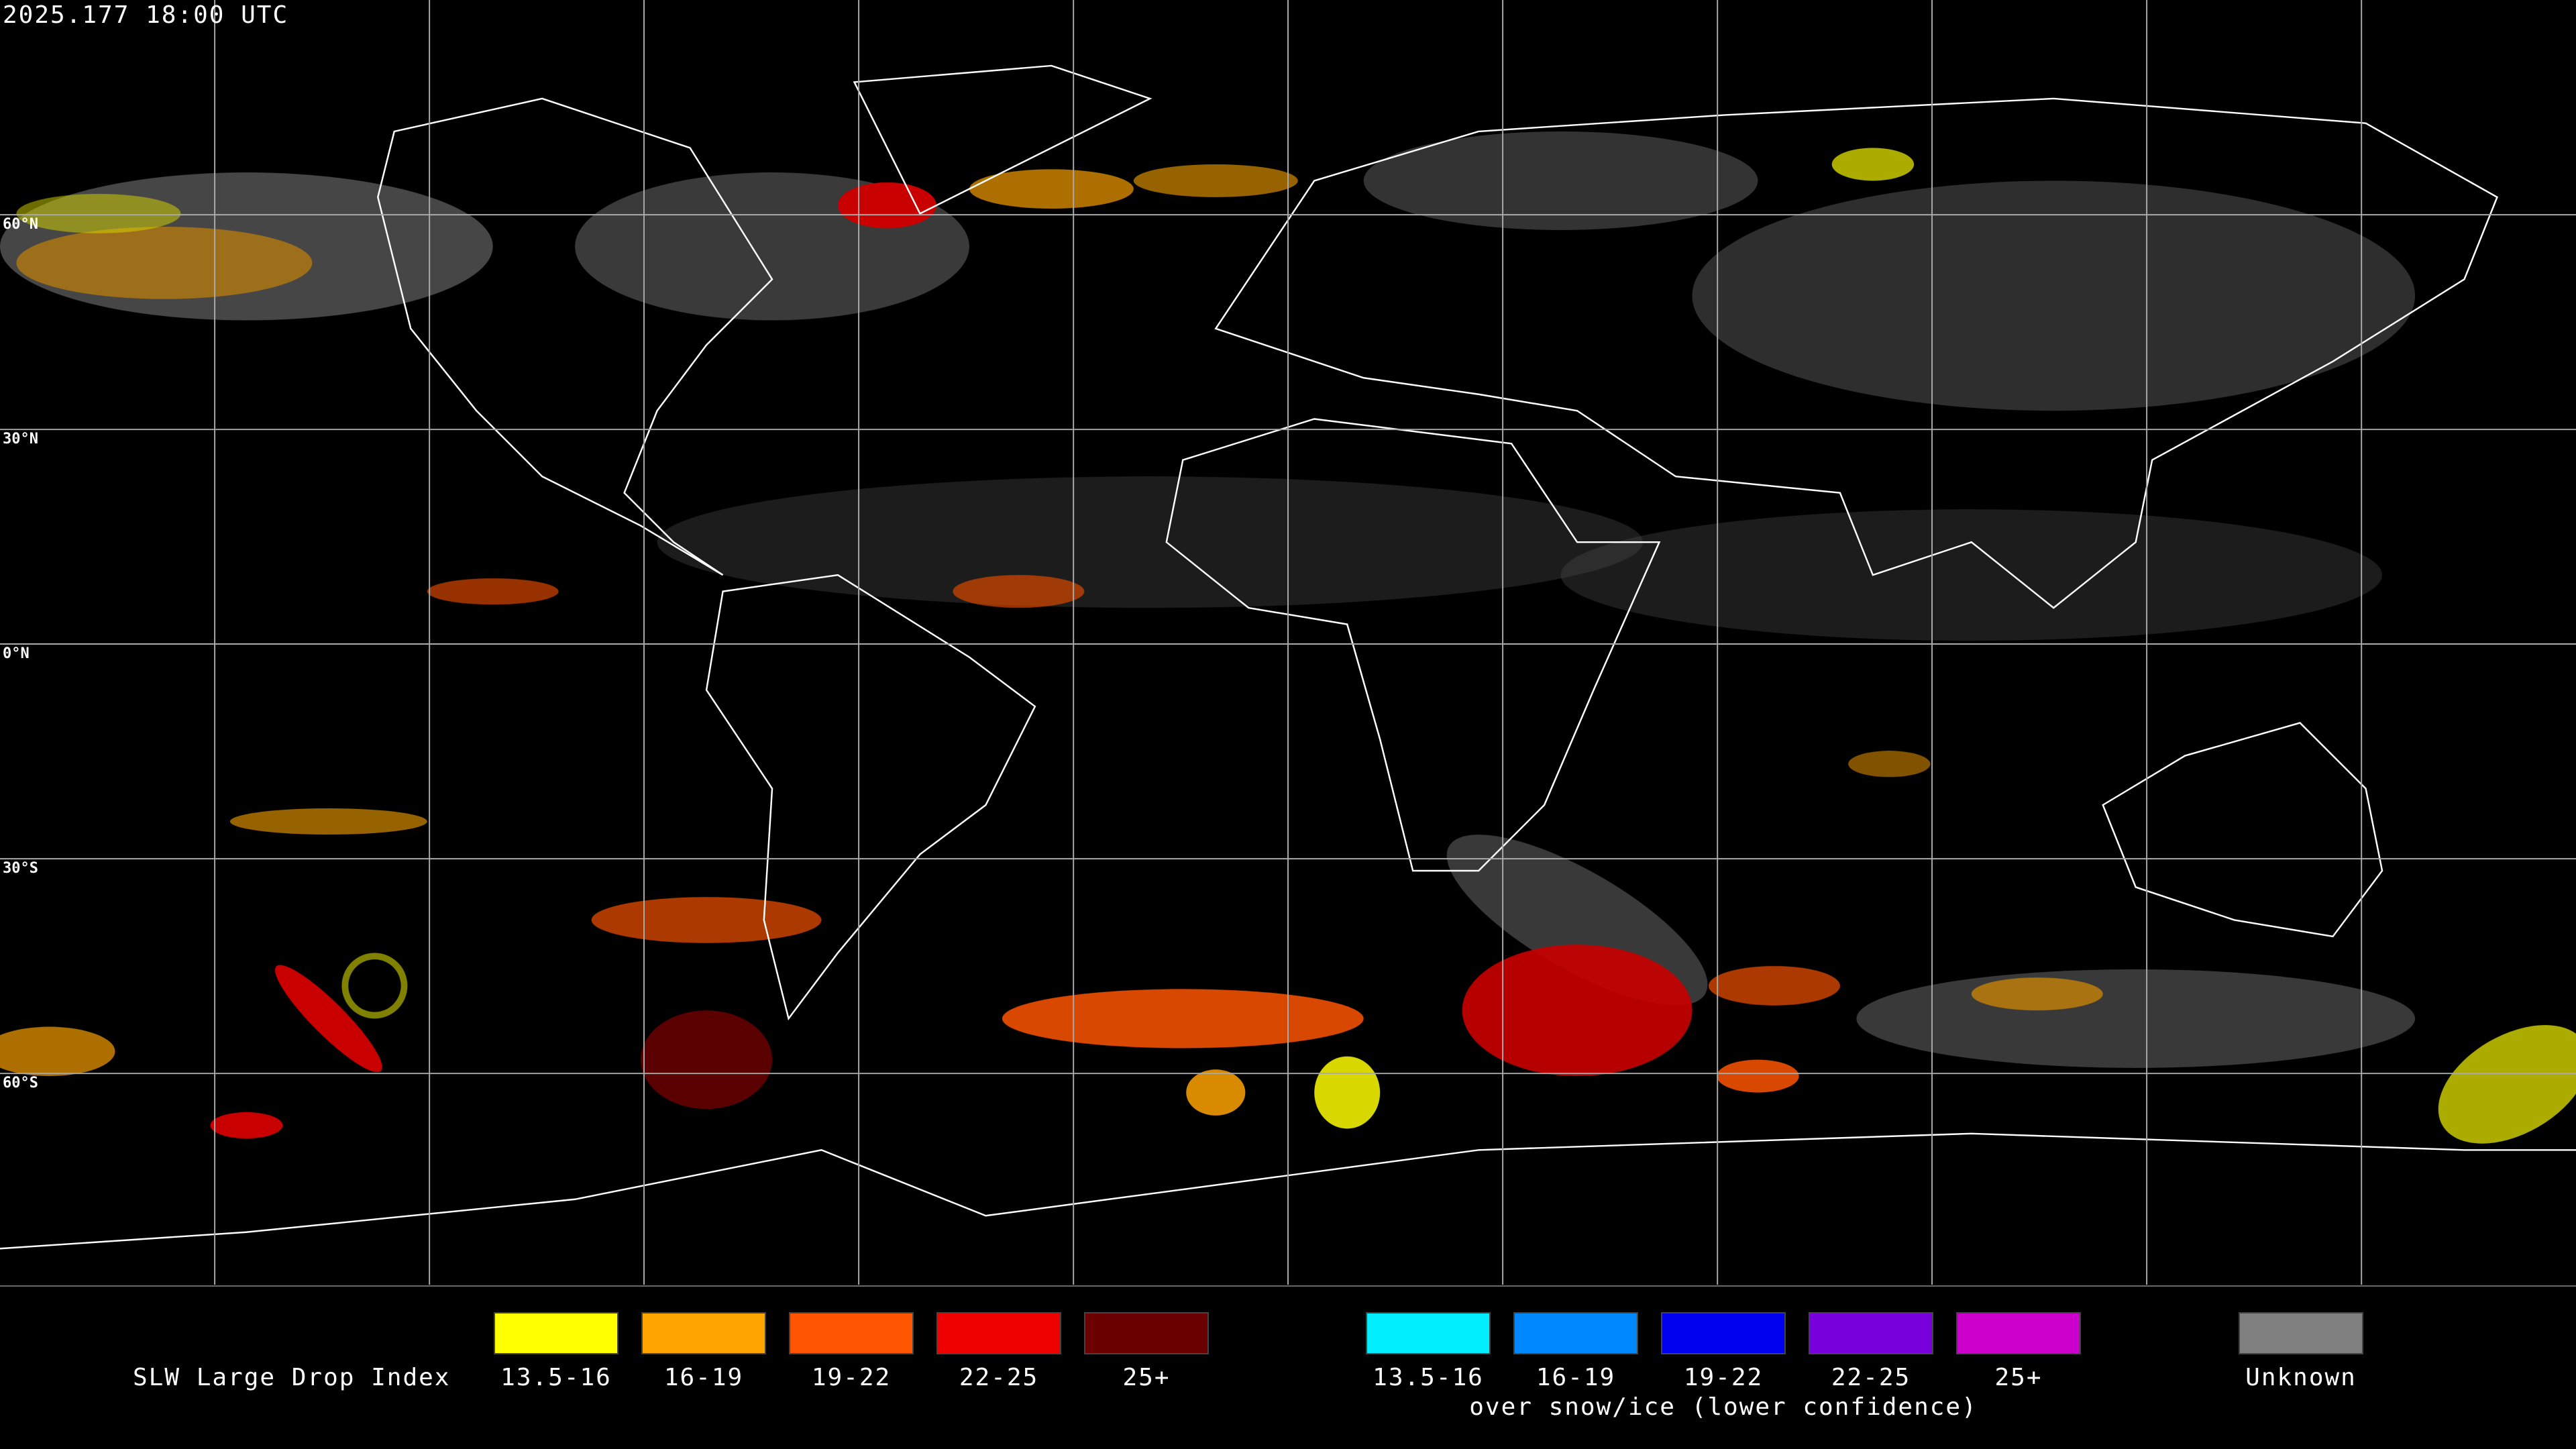  What do you see at coordinates (20, 868) in the screenshot?
I see `latitude-label: 30°S` at bounding box center [20, 868].